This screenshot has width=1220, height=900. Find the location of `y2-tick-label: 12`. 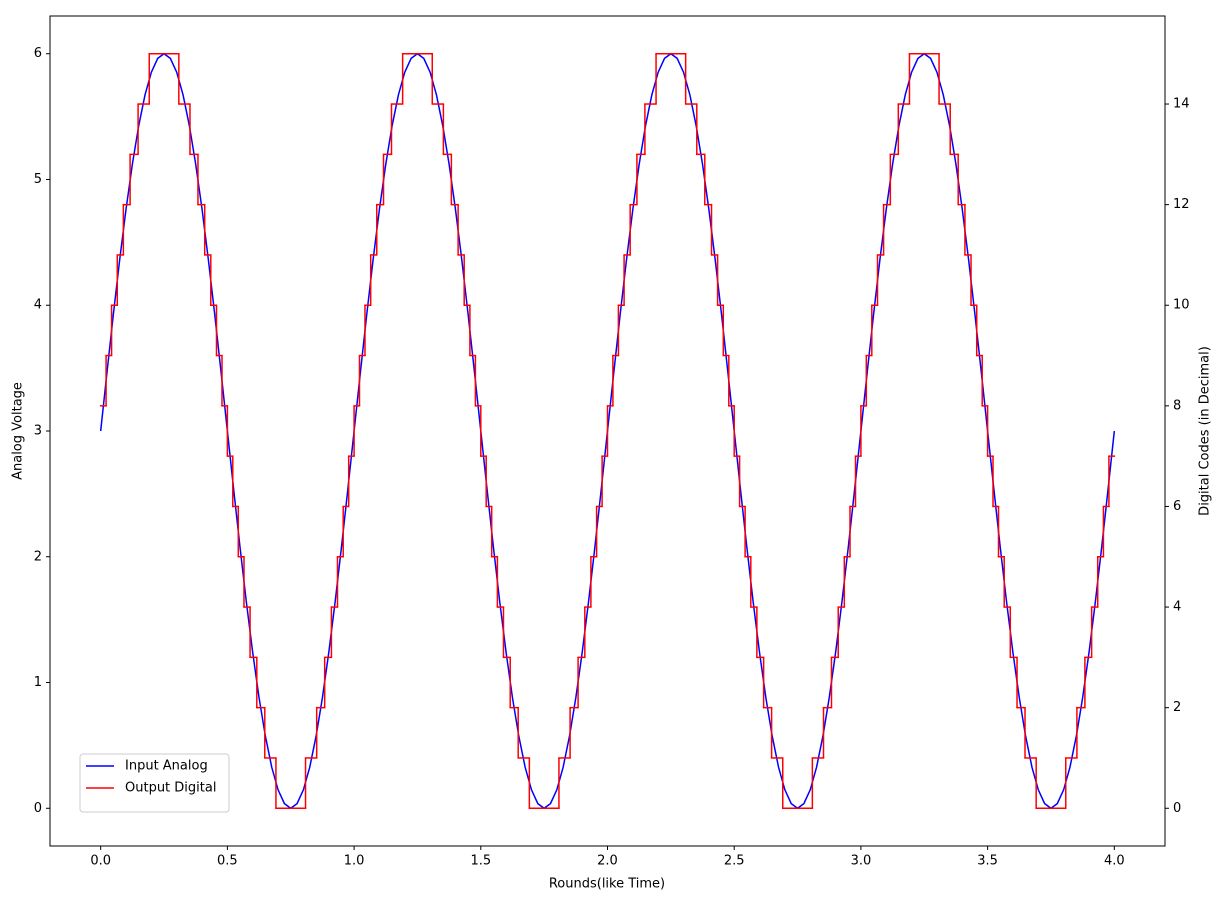

y2-tick-label: 12 is located at coordinates (1181, 204).